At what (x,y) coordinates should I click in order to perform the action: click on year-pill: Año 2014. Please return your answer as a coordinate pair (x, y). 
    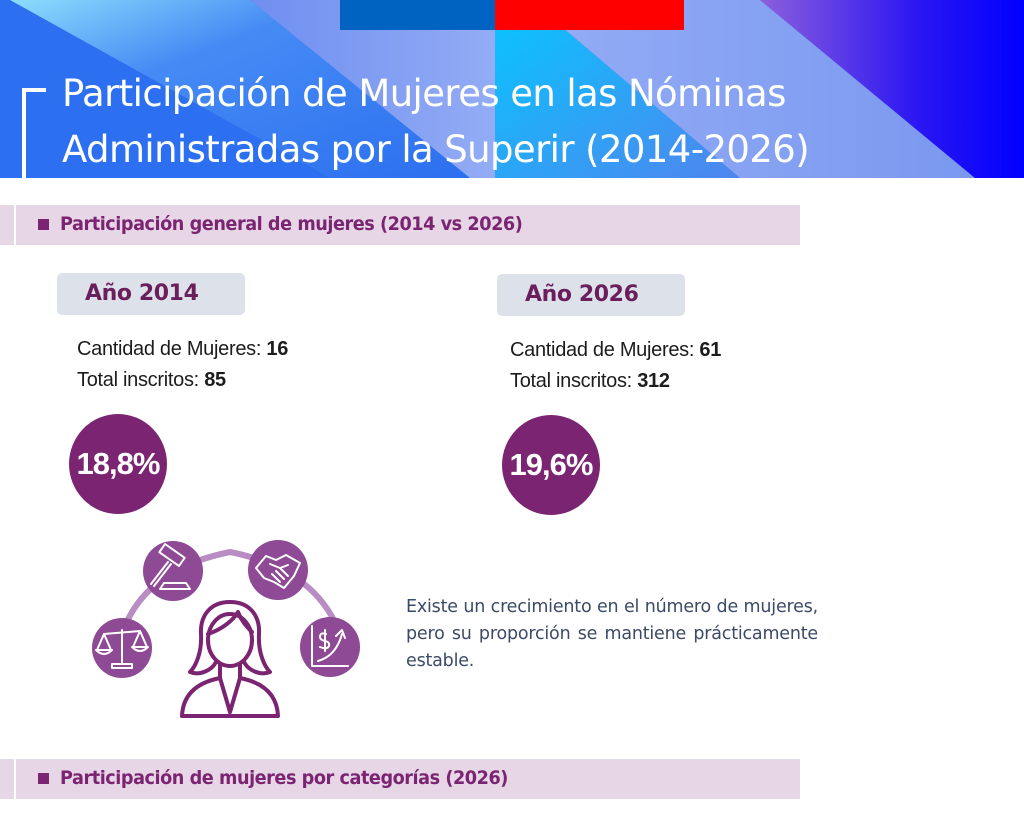
    Looking at the image, I should click on (151, 294).